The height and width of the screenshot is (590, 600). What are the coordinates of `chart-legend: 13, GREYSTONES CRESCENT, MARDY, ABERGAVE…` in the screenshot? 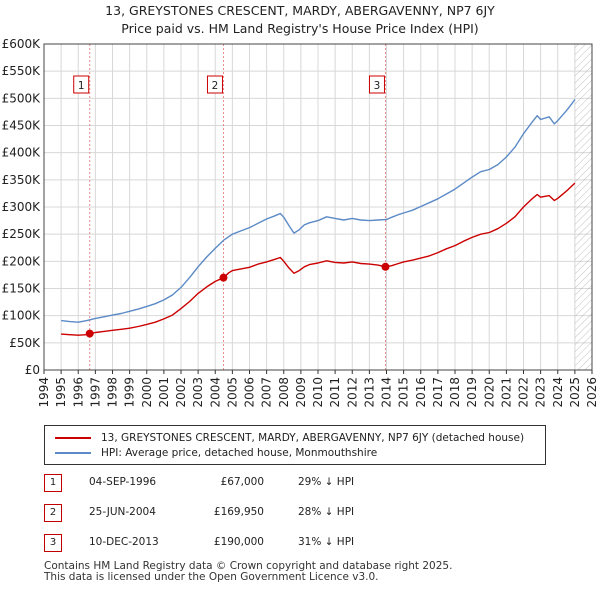 It's located at (295, 445).